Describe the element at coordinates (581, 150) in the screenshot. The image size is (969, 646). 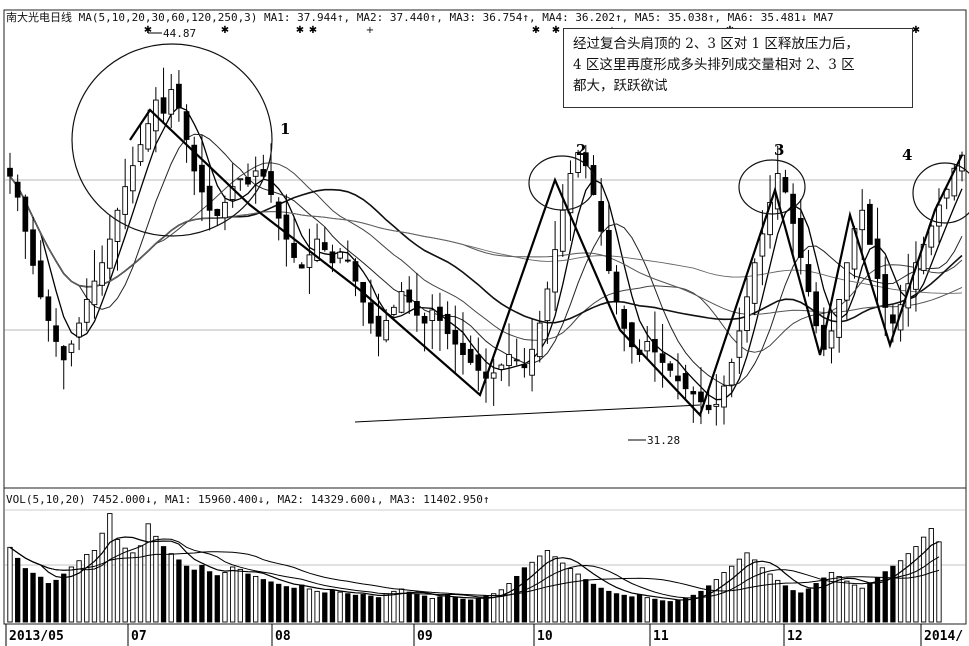
I see `zone-label-2: 2` at that location.